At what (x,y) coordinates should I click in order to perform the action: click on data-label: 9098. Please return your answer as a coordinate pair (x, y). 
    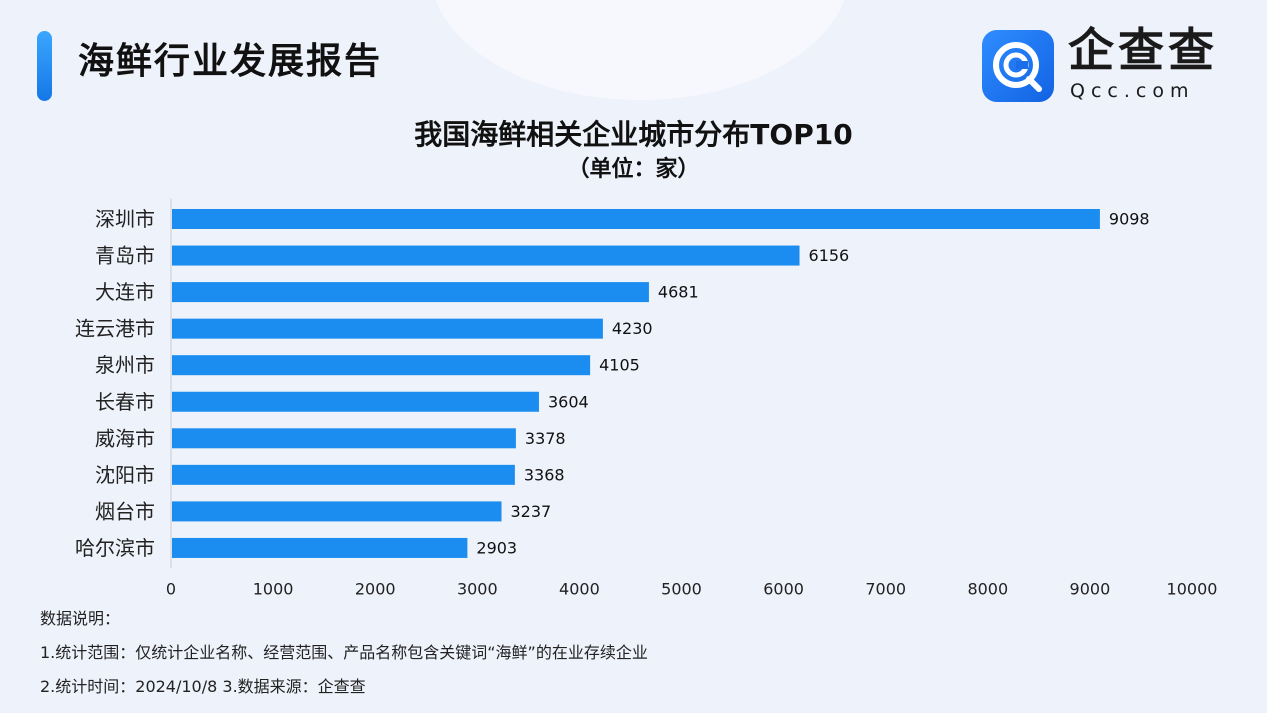
    Looking at the image, I should click on (1129, 219).